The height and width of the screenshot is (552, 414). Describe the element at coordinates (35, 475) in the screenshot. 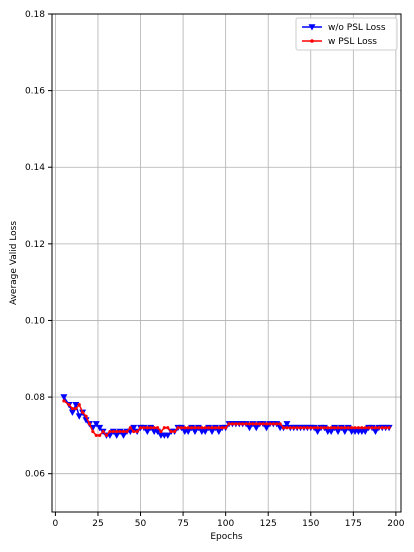

I see `y-tick-label: 0.06` at that location.